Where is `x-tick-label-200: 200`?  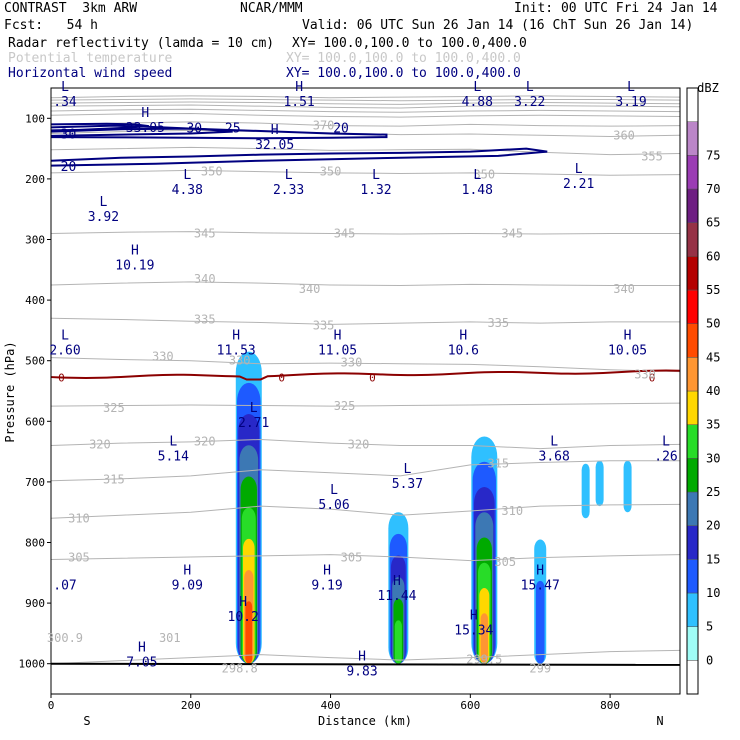
x-tick-label-200: 200 is located at coordinates (191, 705).